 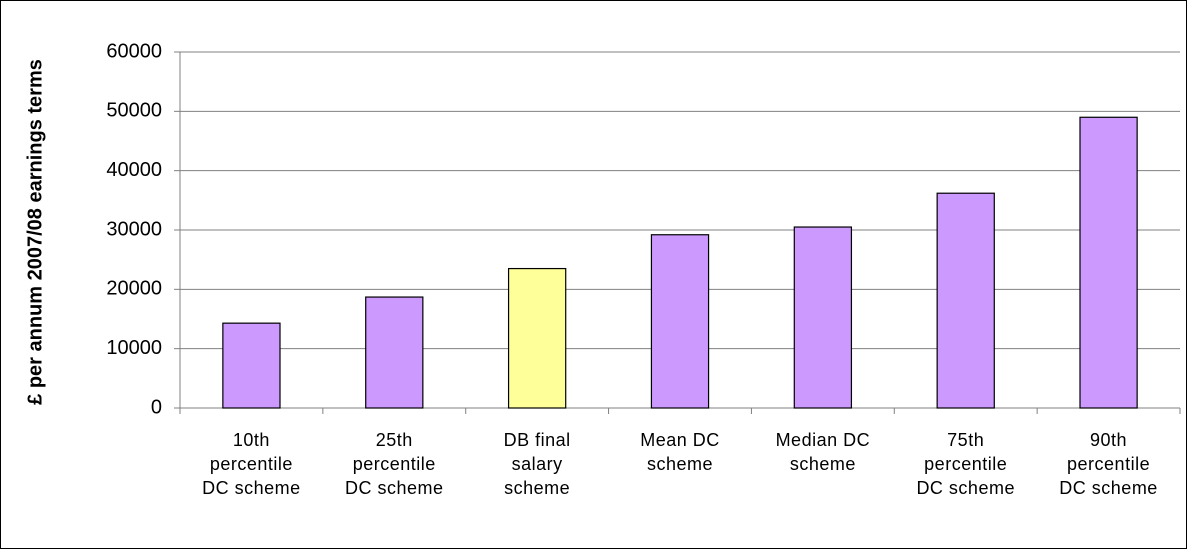 What do you see at coordinates (156, 407) in the screenshot?
I see `y-tick-label: 0` at bounding box center [156, 407].